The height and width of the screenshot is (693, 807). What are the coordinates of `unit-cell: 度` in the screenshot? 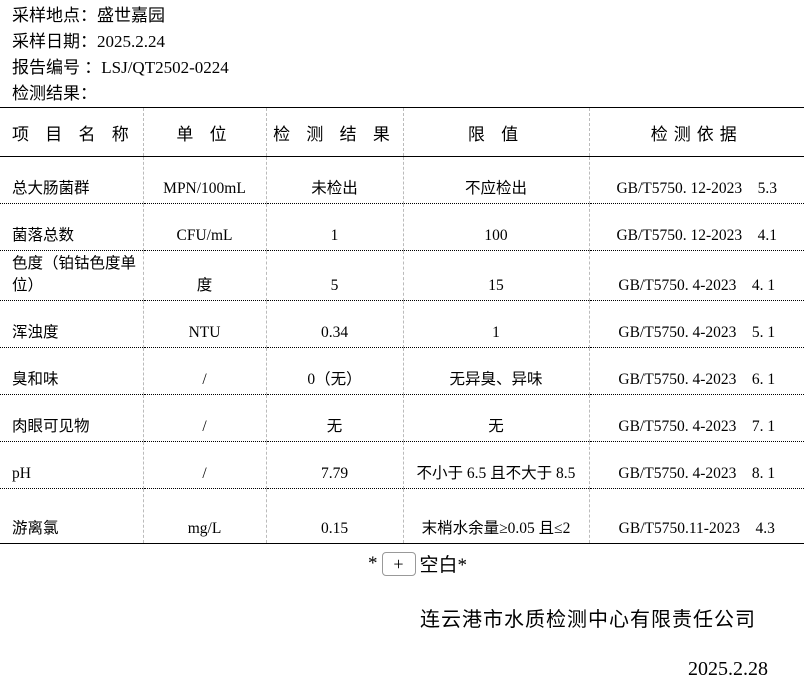 It's located at (204, 275).